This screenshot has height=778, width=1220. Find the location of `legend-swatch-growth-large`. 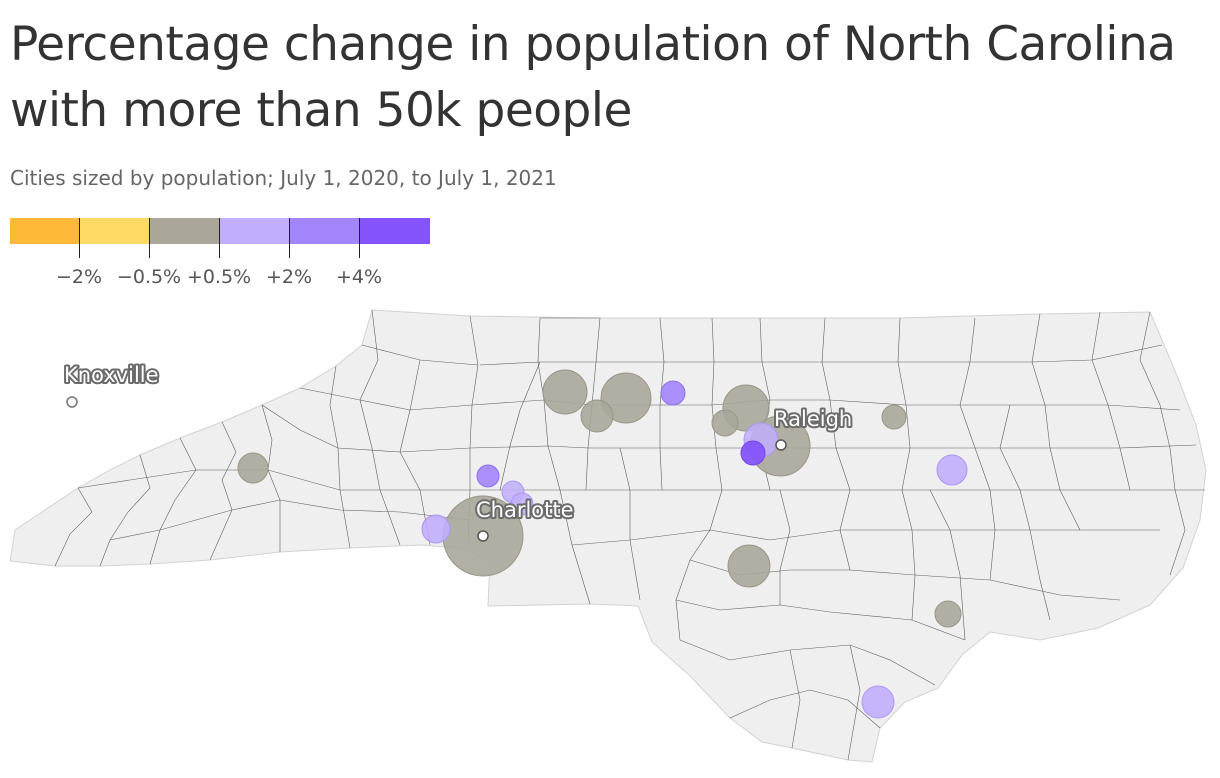

legend-swatch-growth-large is located at coordinates (395, 231).